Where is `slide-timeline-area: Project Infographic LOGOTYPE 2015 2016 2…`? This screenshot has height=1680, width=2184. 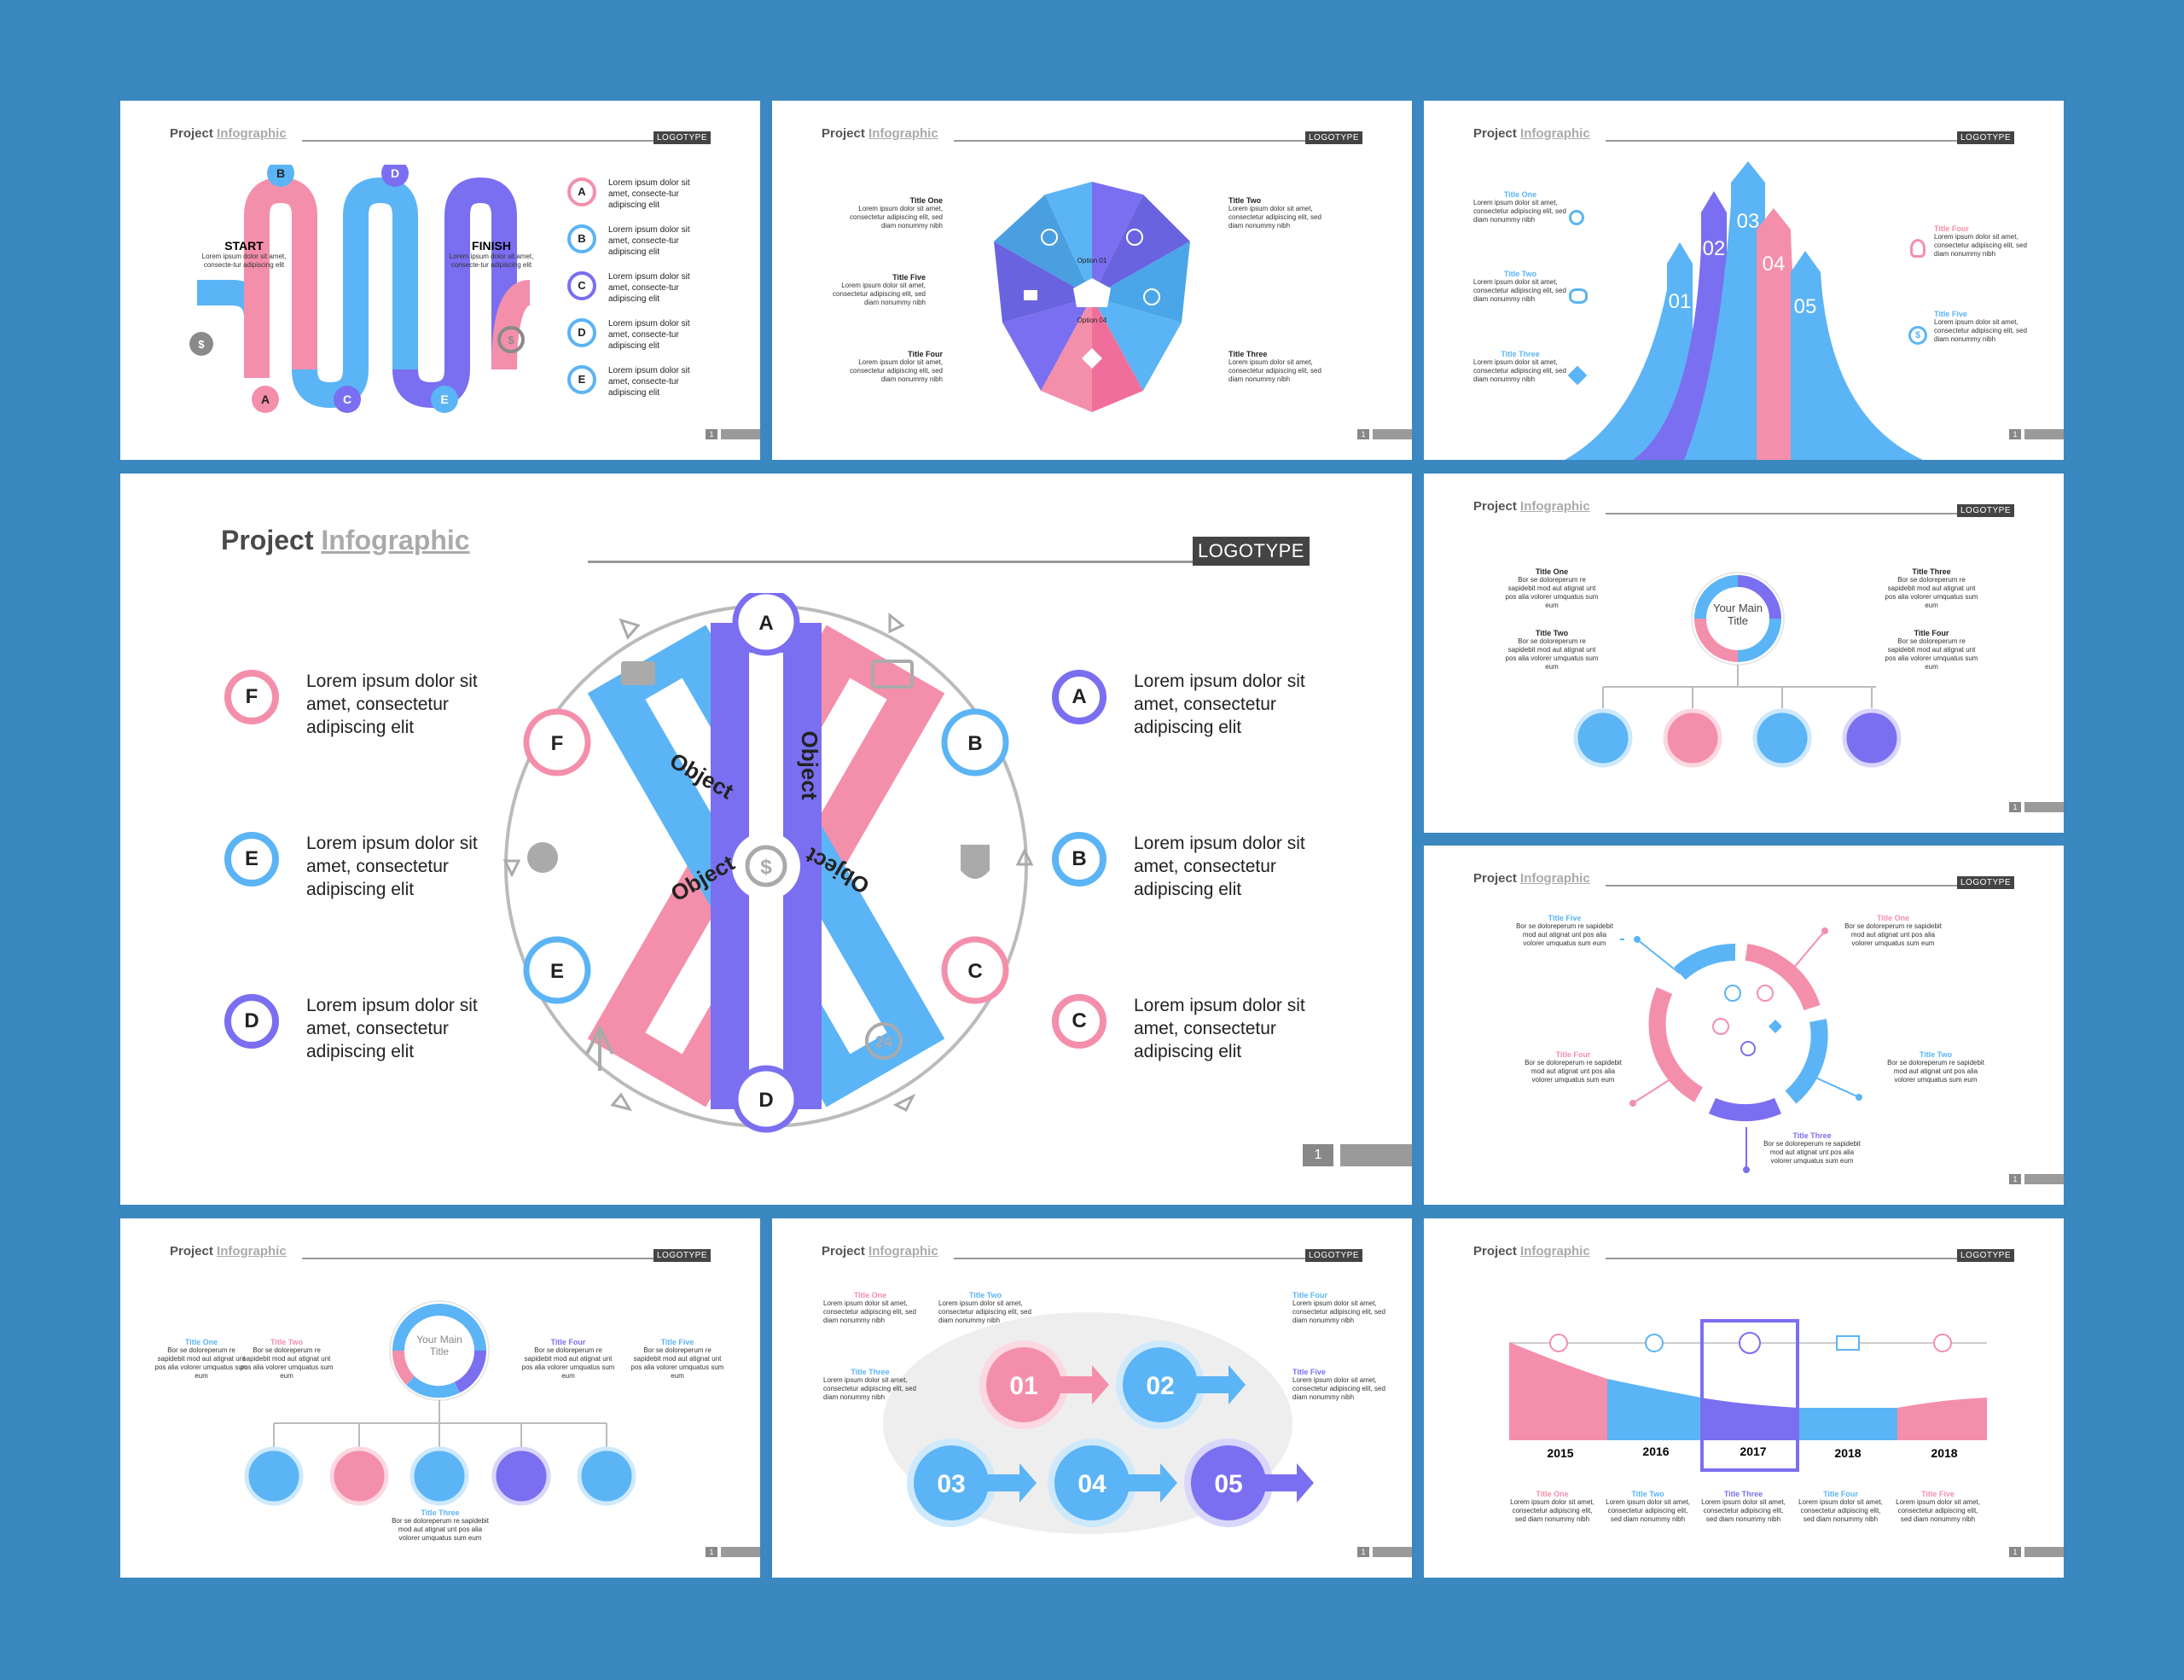
slide-timeline-area: Project Infographic LOGOTYPE 2015 2016 2… is located at coordinates (1744, 1398).